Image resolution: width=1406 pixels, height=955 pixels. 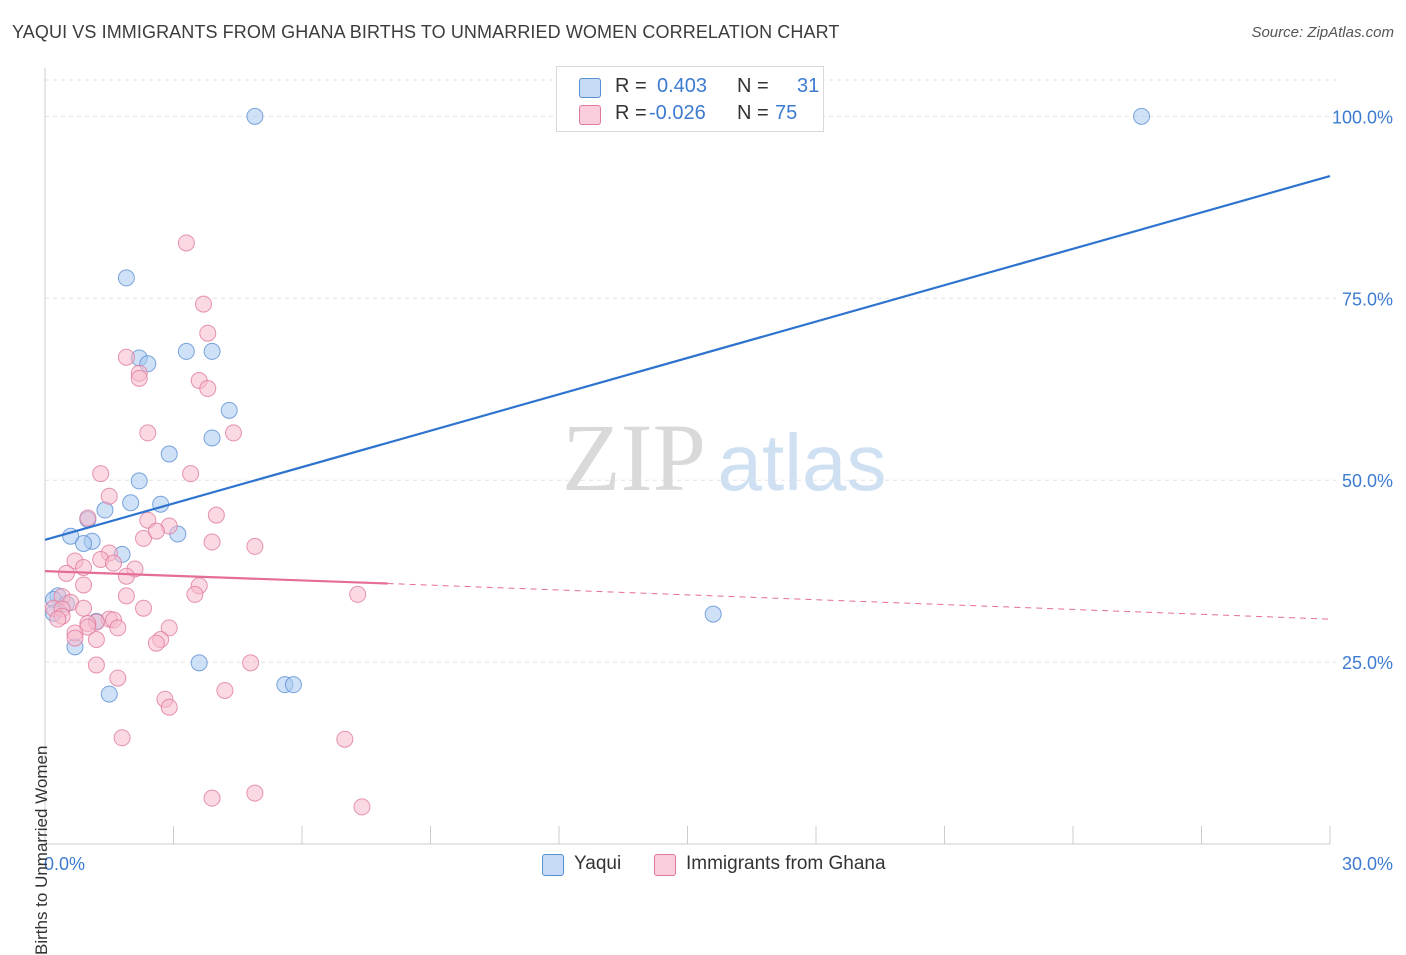 What do you see at coordinates (682, 86) in the screenshot?
I see `legend-r-value-yaqui: 0.403` at bounding box center [682, 86].